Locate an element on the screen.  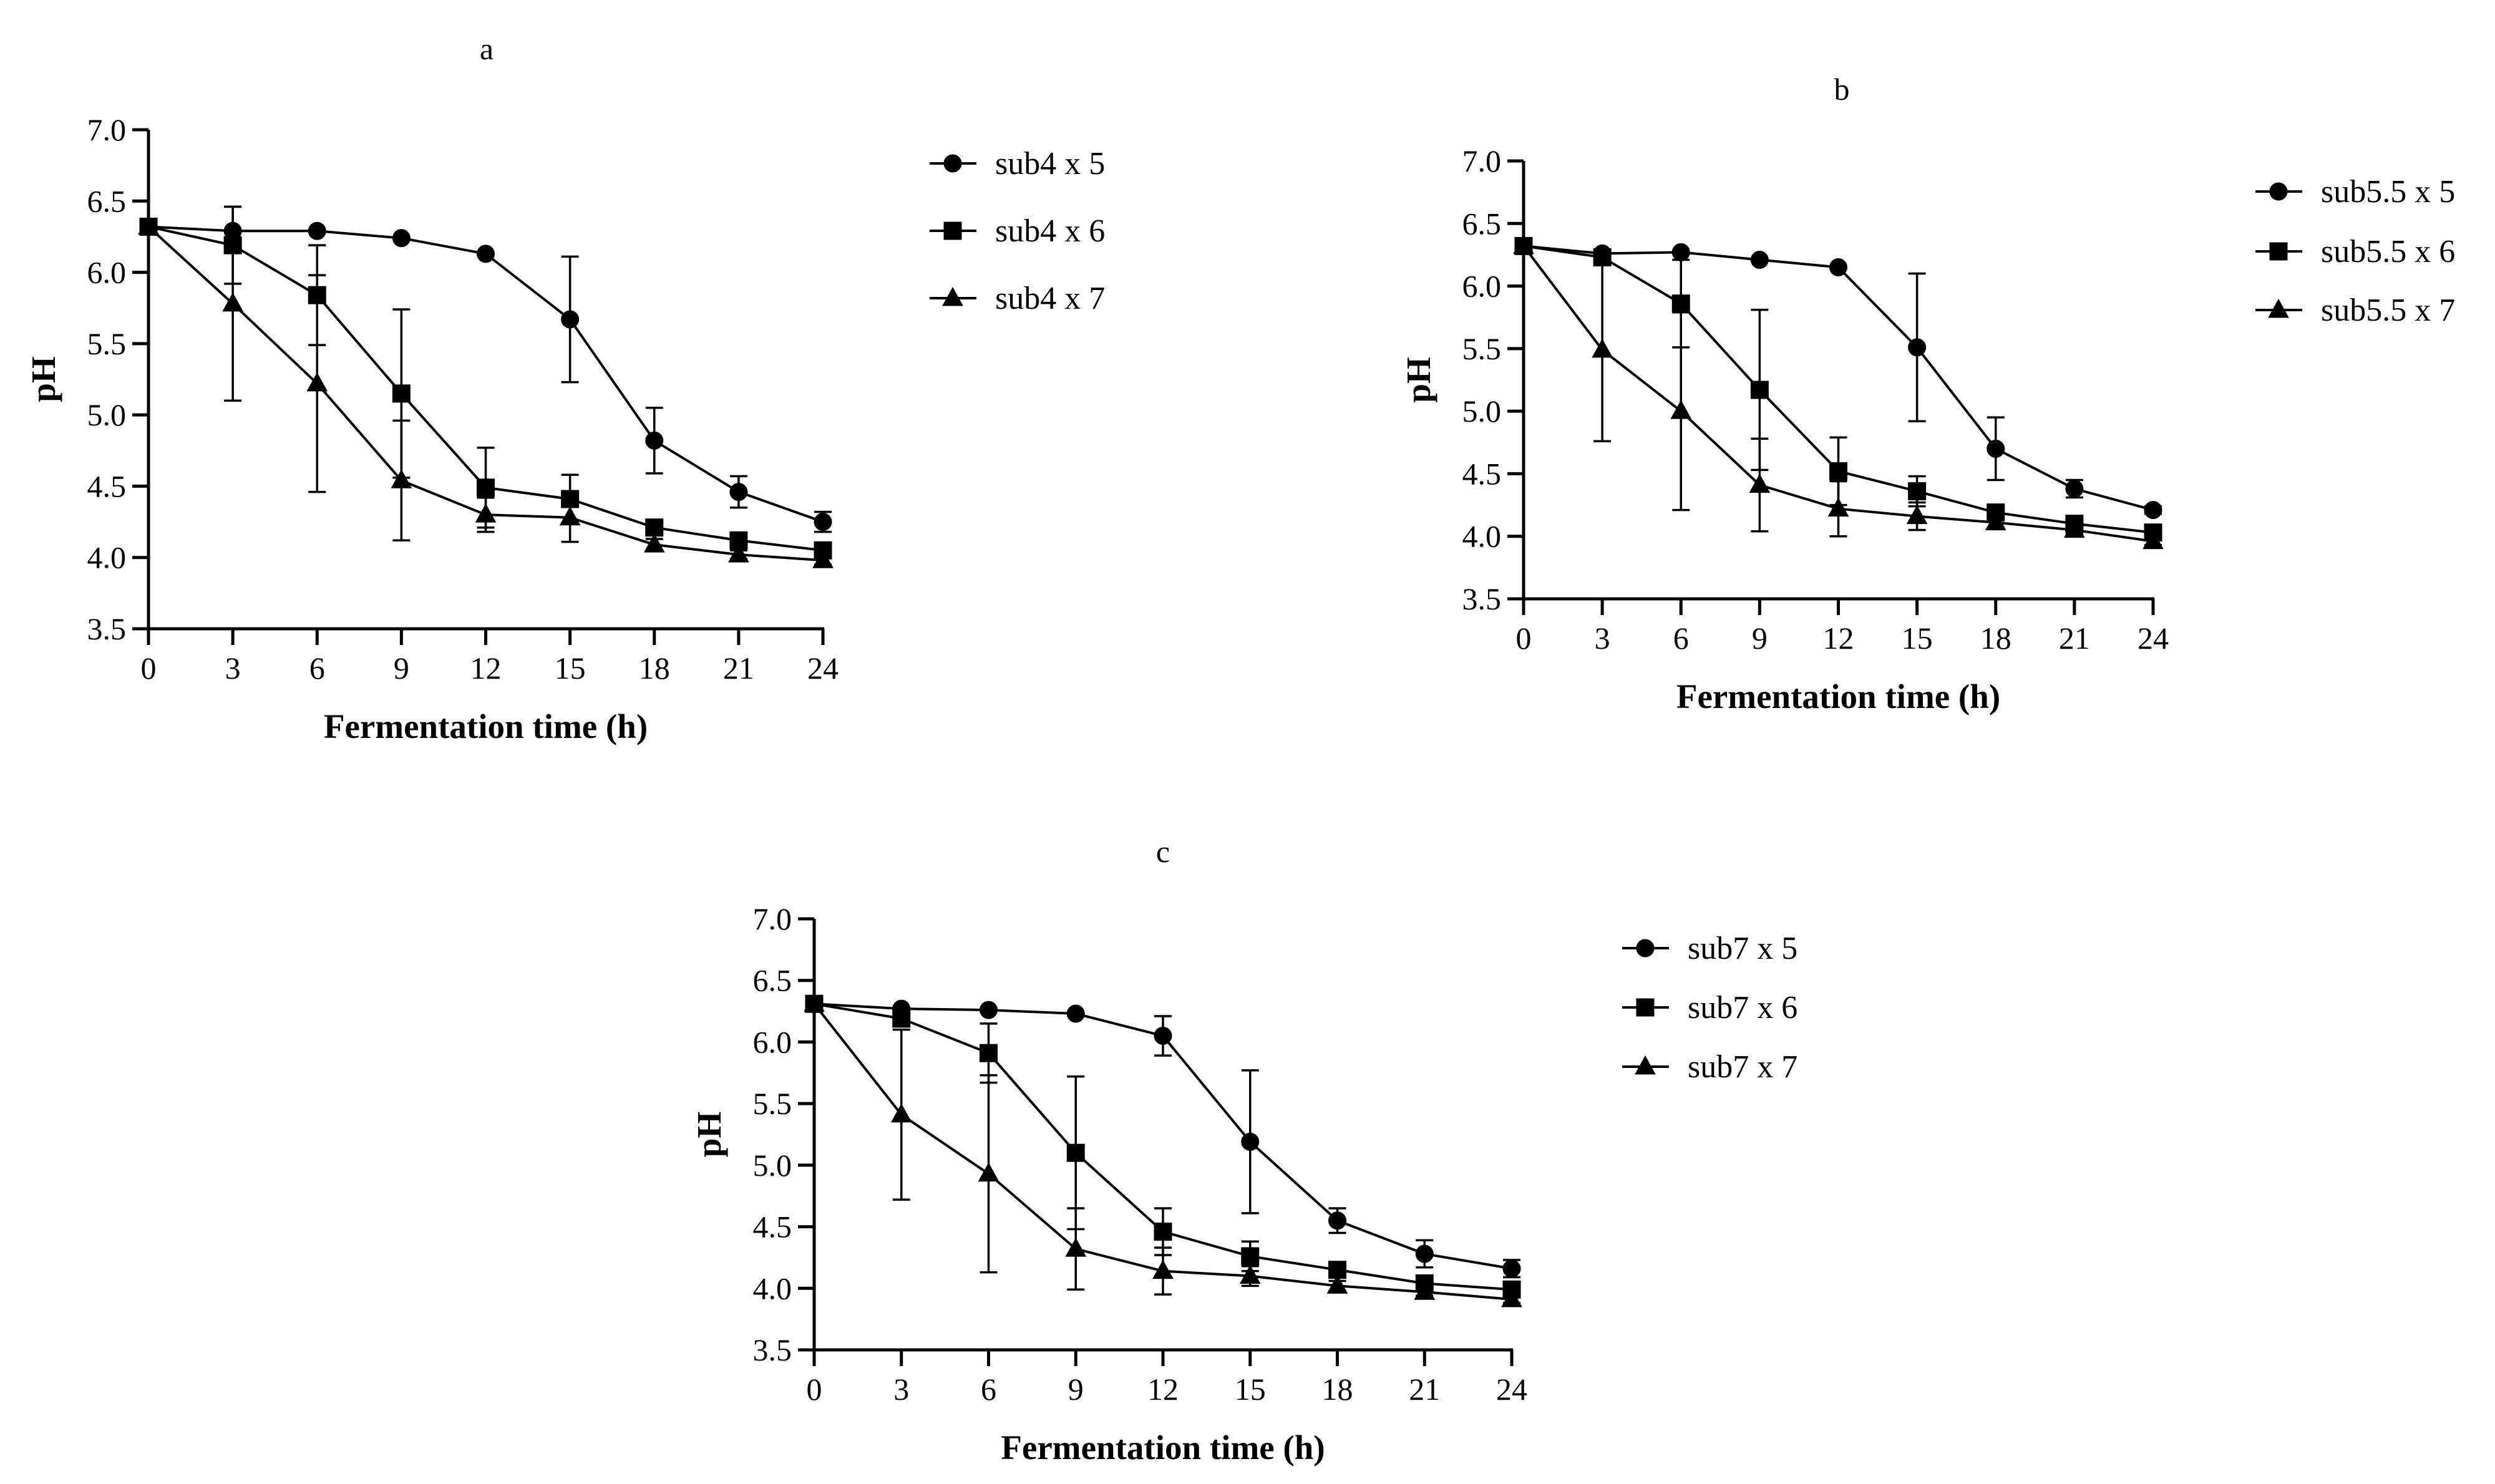
y-tick-label: 4.5 is located at coordinates (107, 485).